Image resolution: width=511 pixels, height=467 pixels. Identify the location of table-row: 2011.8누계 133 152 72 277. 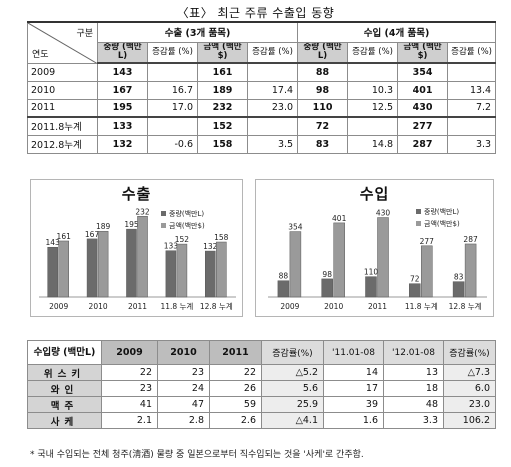
(262, 126).